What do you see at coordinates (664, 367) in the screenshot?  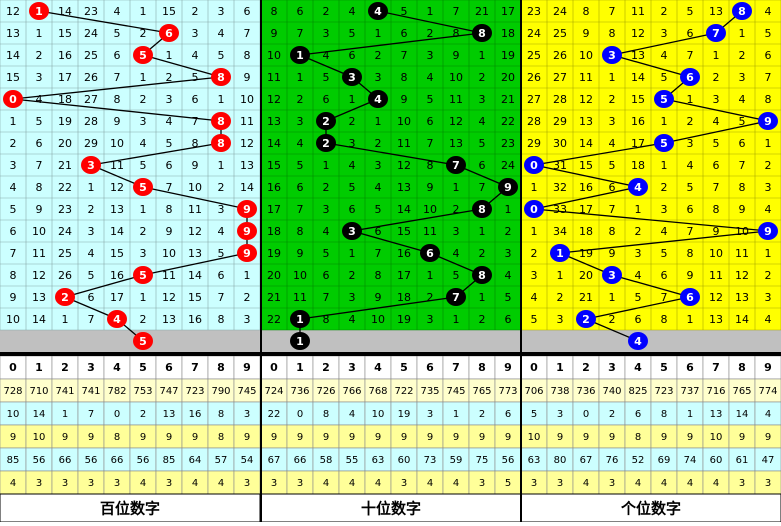 I see `header-digit: 5` at bounding box center [664, 367].